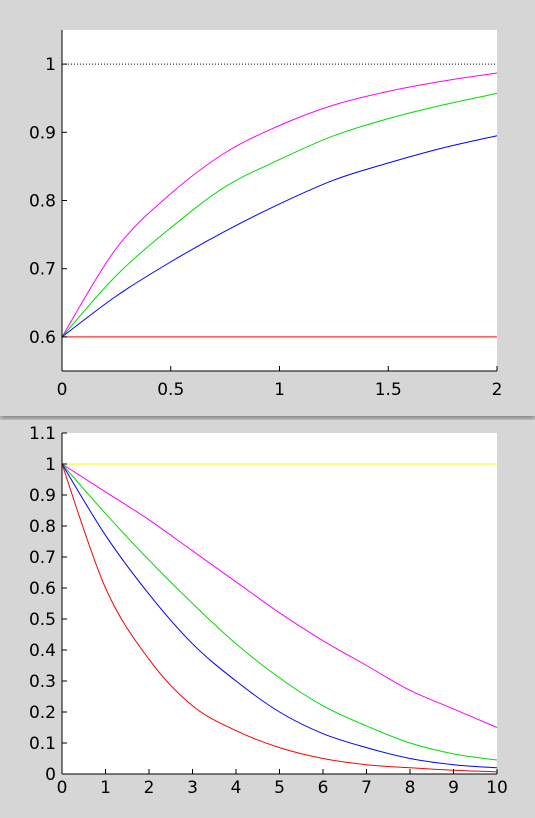 This screenshot has height=818, width=535. Describe the element at coordinates (192, 788) in the screenshot. I see `x-tick-label: 3` at that location.